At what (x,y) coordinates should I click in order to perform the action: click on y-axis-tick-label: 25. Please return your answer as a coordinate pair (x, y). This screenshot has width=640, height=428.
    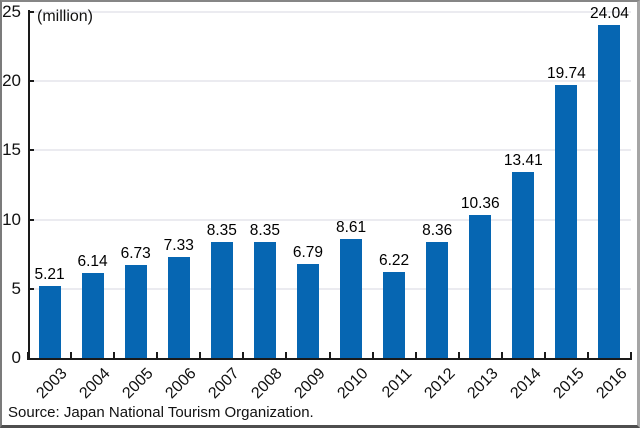
    Looking at the image, I should click on (11, 11).